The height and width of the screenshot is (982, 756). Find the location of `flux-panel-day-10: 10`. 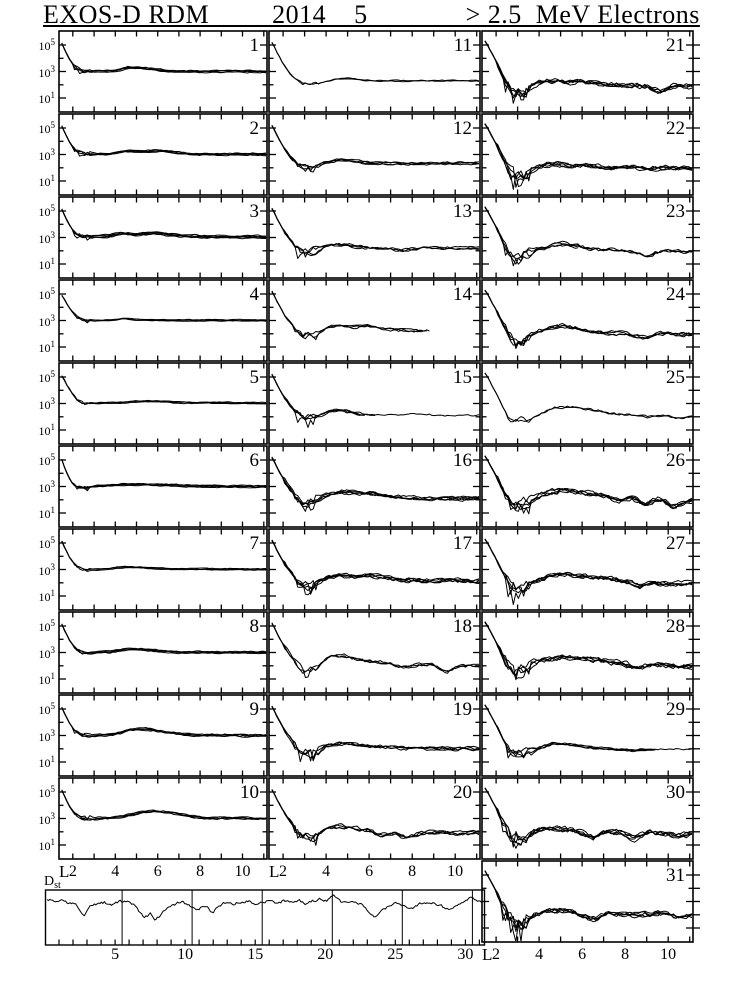

flux-panel-day-10: 10 is located at coordinates (163, 818).